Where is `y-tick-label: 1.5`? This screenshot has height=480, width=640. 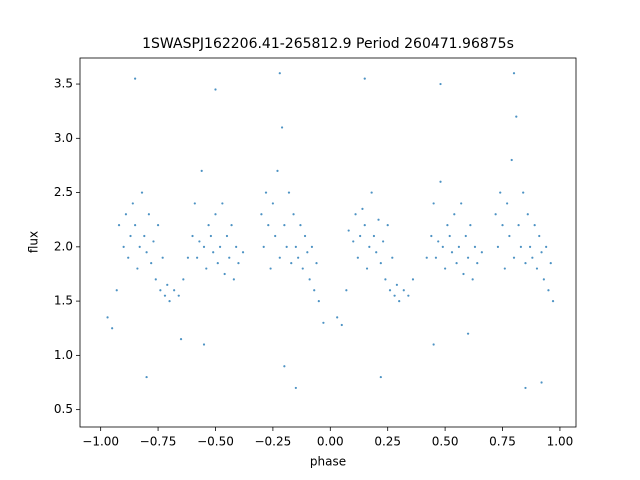 y-tick-label: 1.5 is located at coordinates (63, 301).